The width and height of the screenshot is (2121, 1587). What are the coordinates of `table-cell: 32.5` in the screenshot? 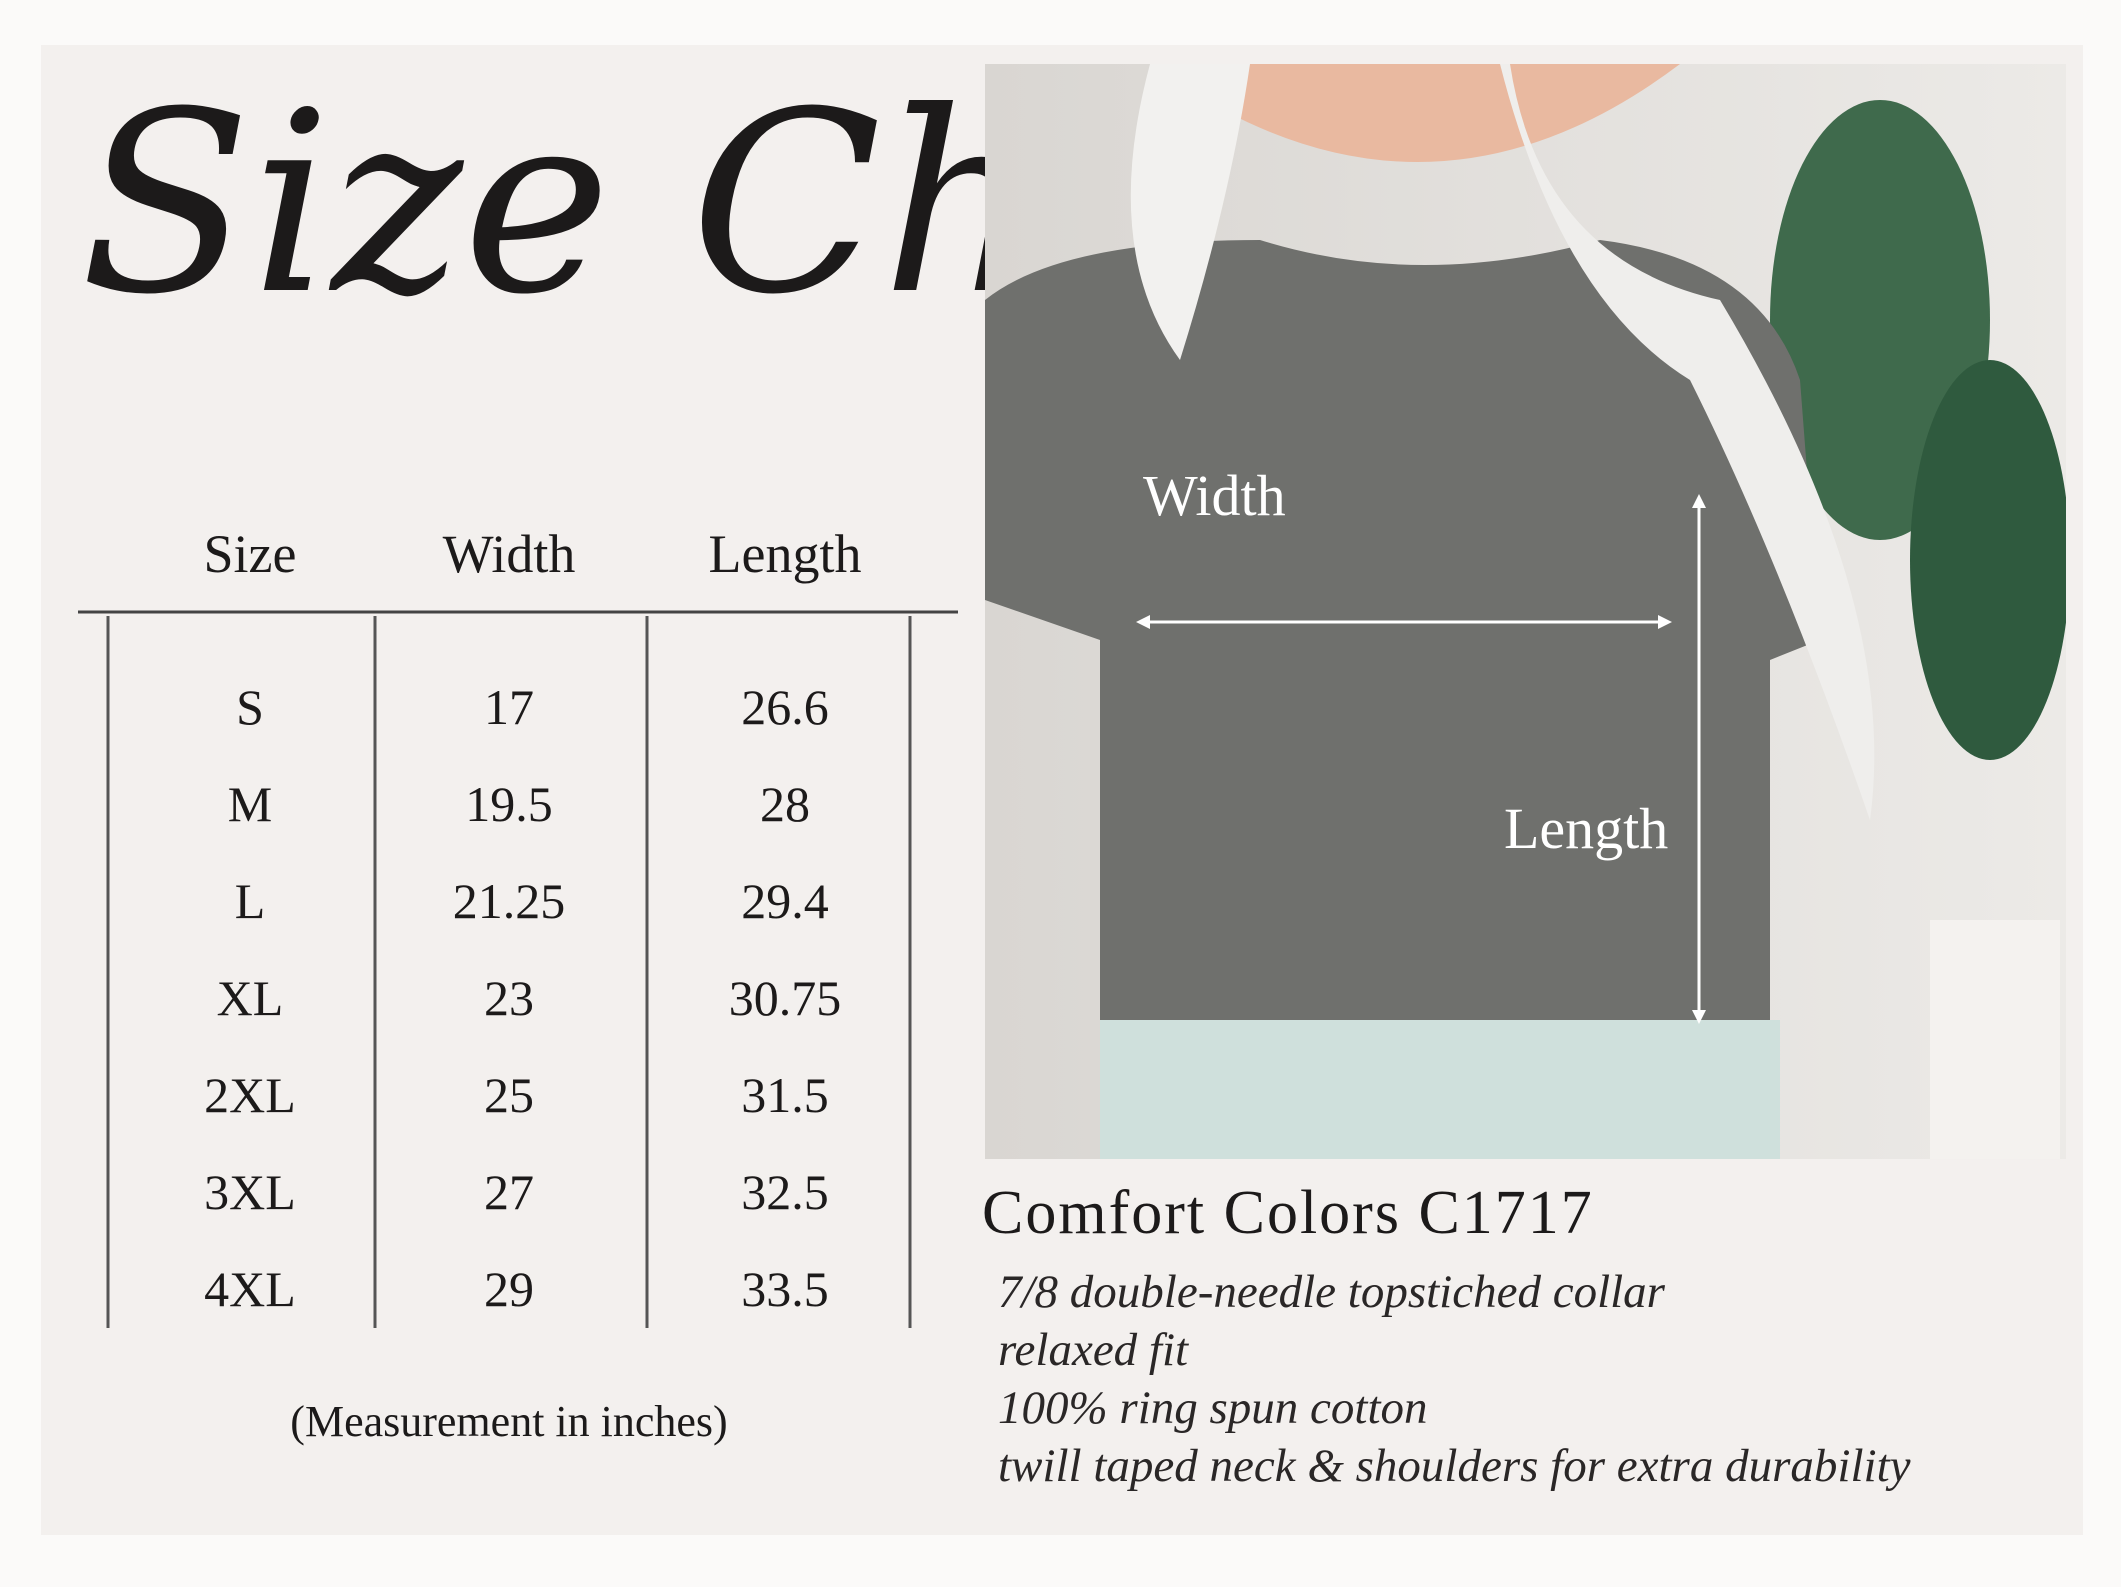 It's located at (785, 1192).